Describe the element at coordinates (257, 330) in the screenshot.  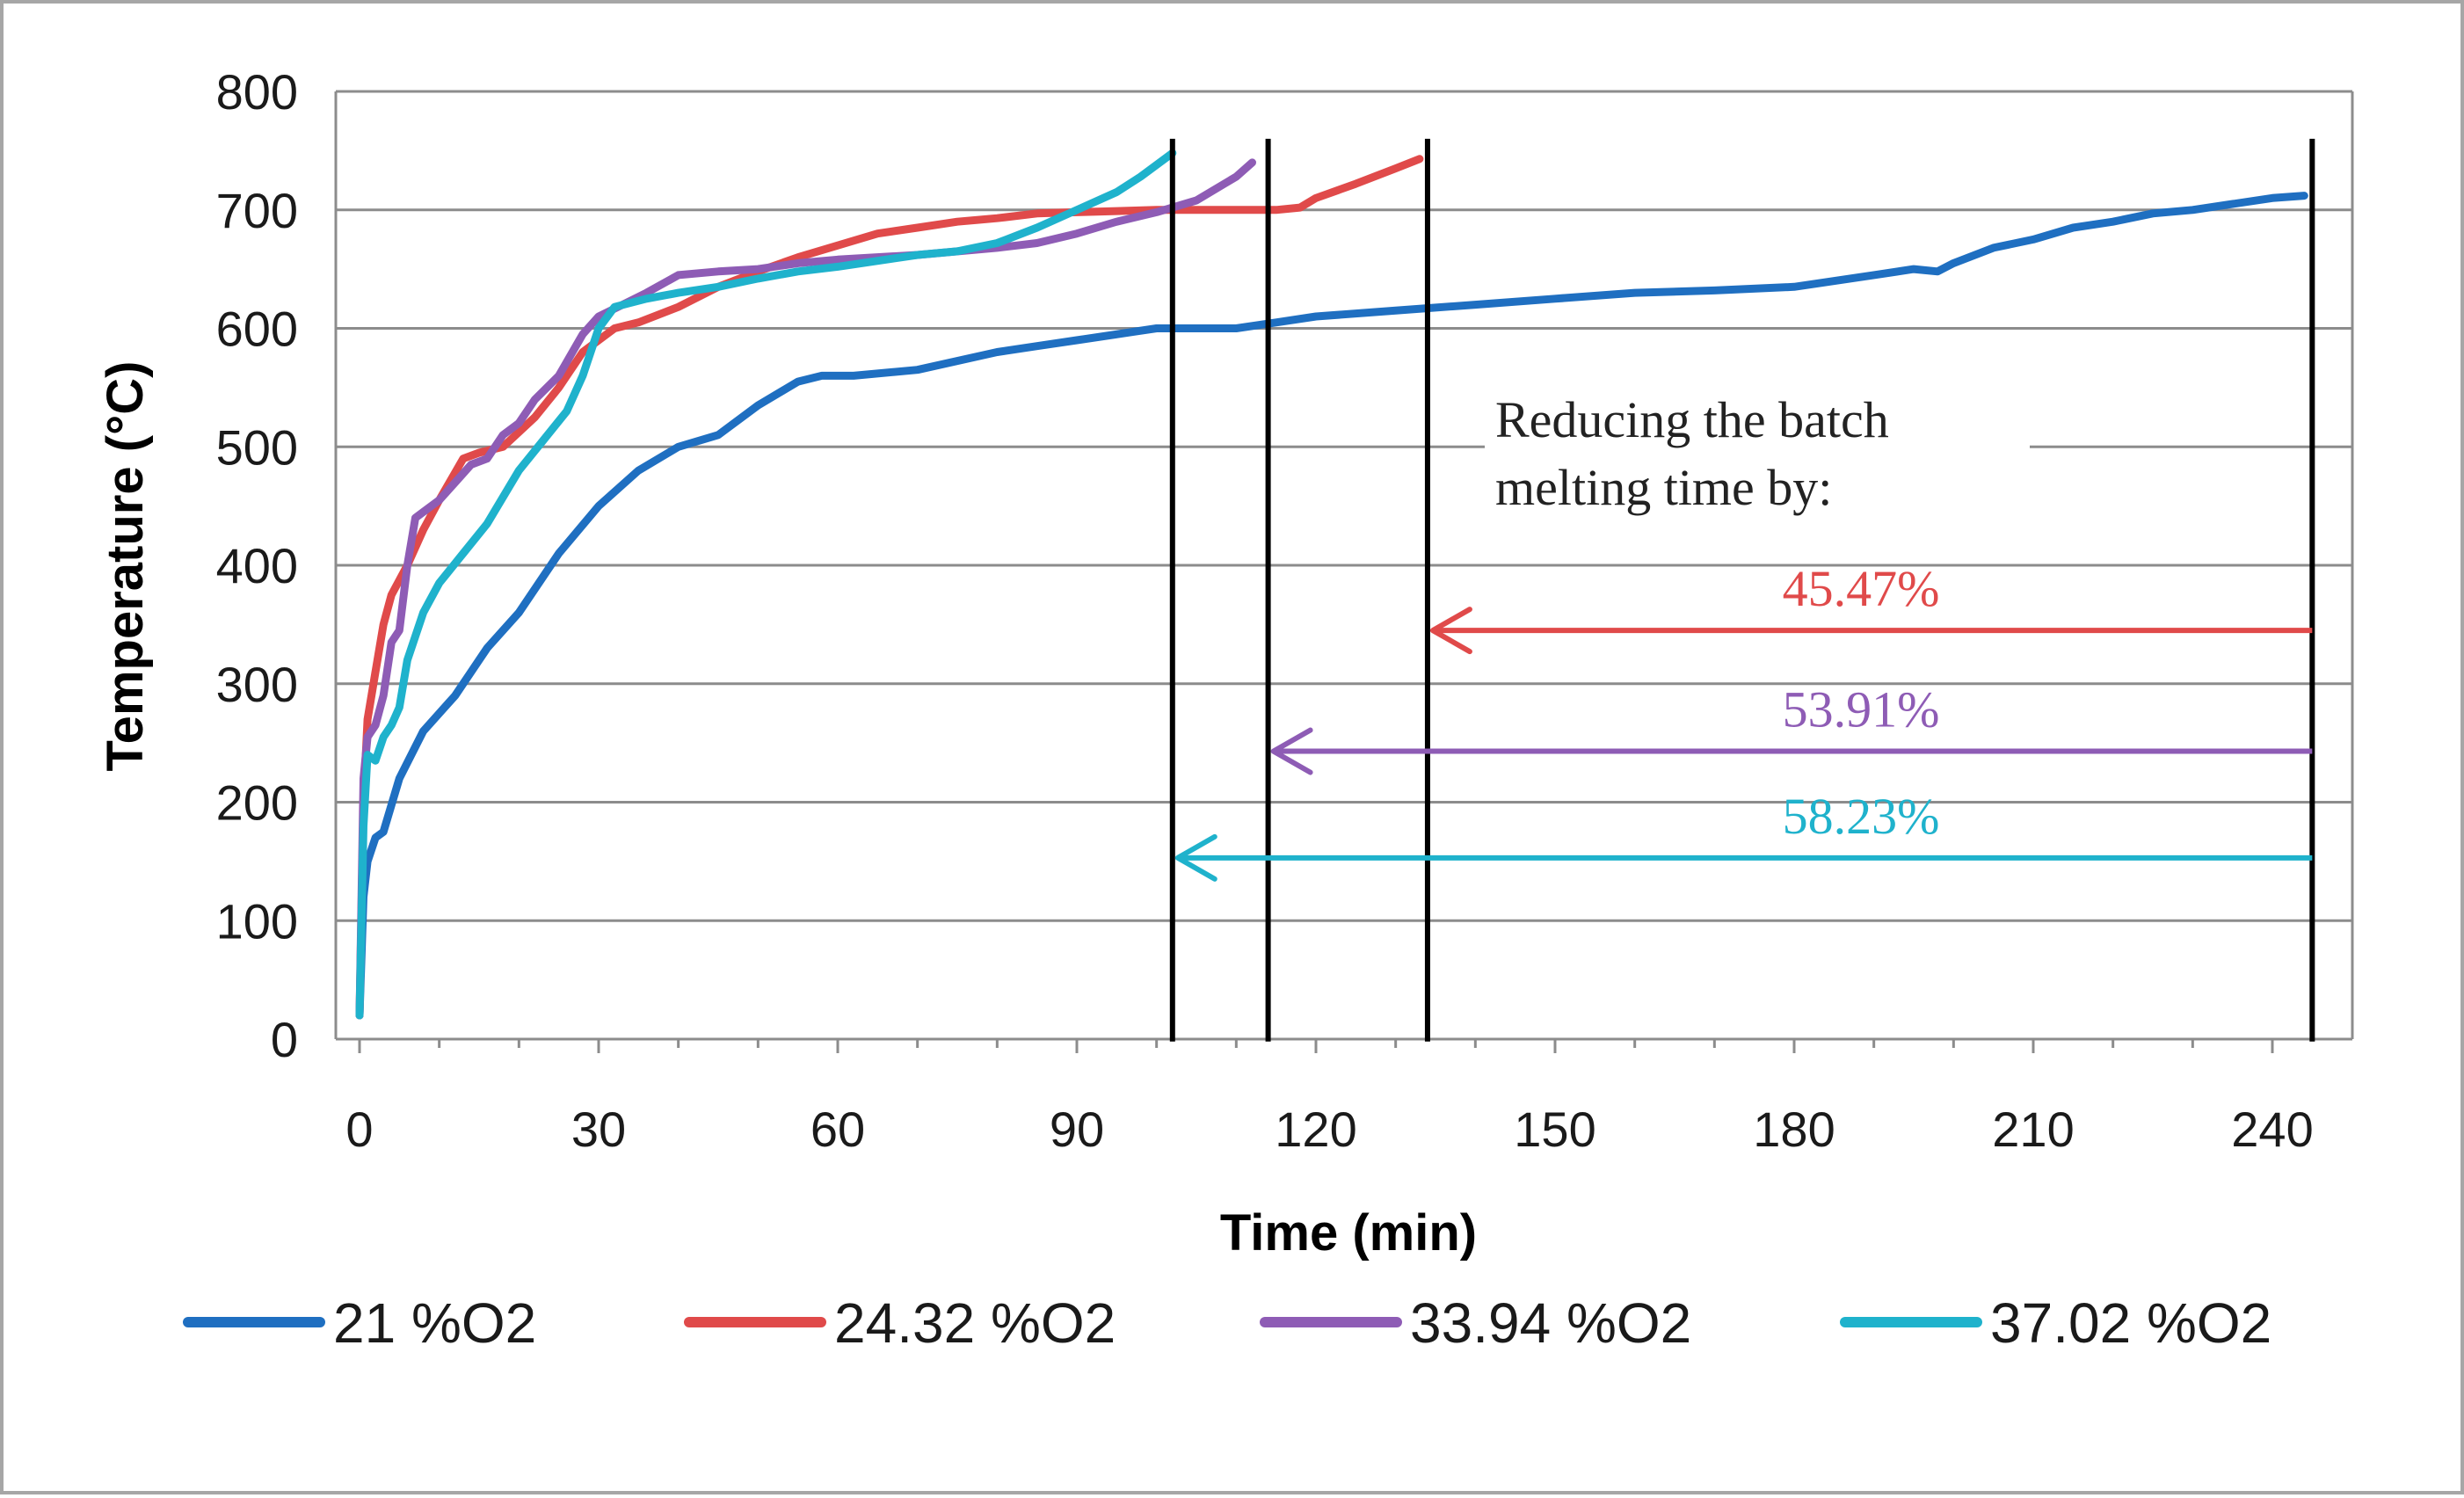
I see `y-tick-label-600: 600` at that location.